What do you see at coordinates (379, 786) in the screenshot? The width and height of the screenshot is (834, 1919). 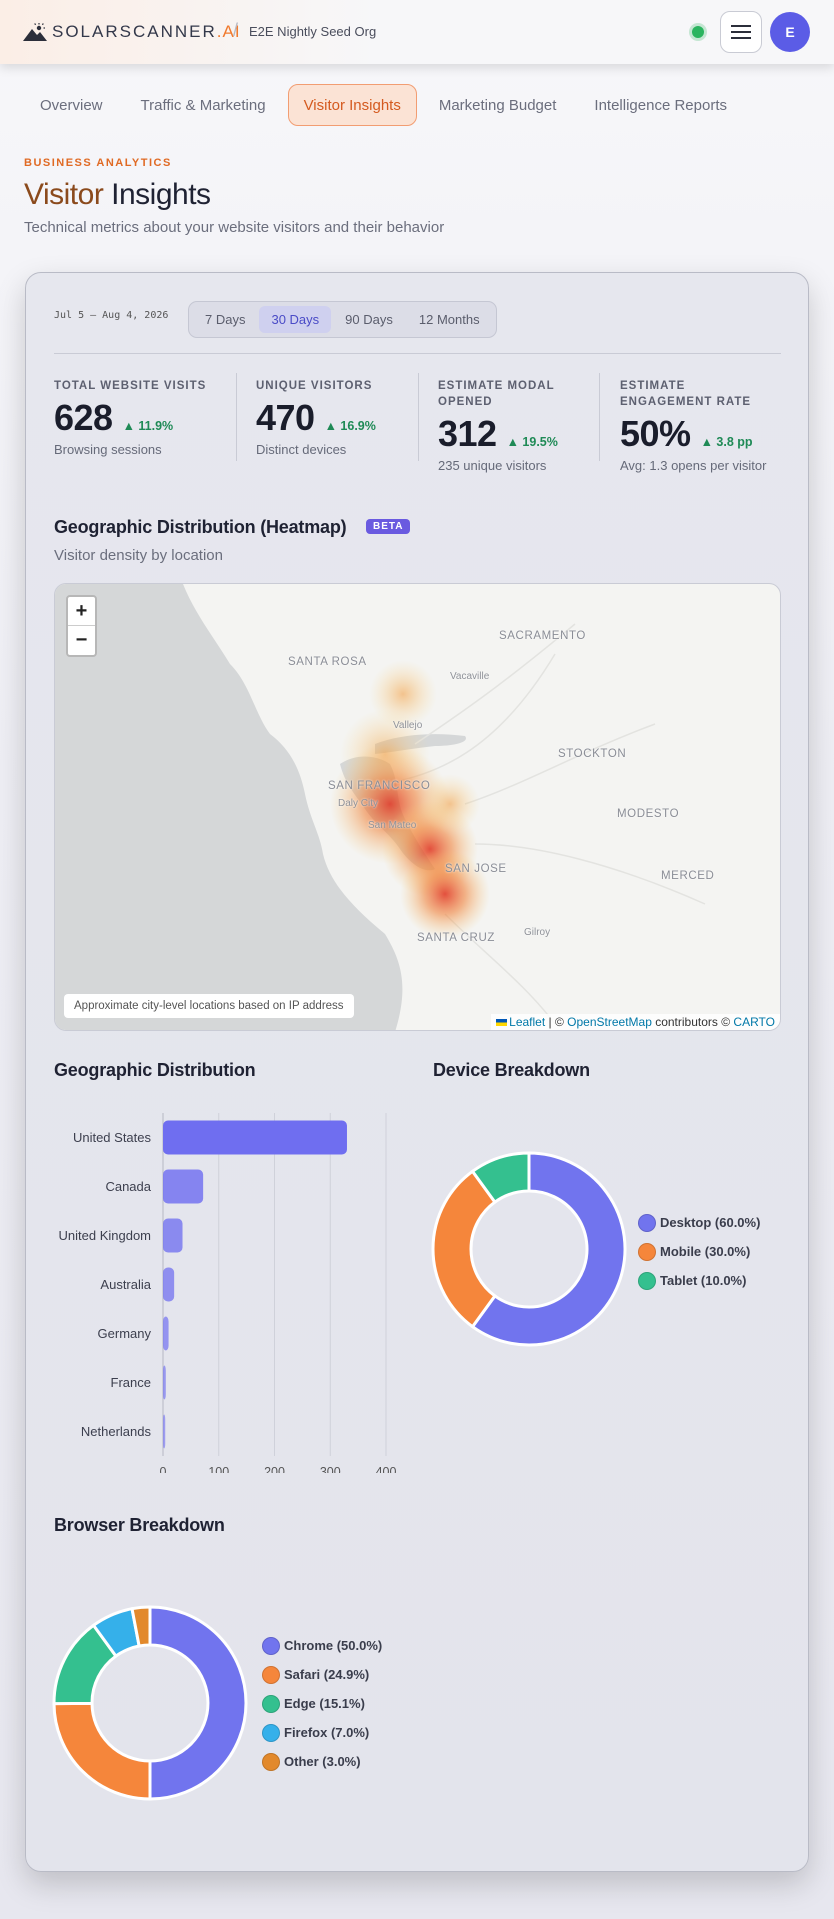 I see `map-city-label: SAN FRANCISCO` at bounding box center [379, 786].